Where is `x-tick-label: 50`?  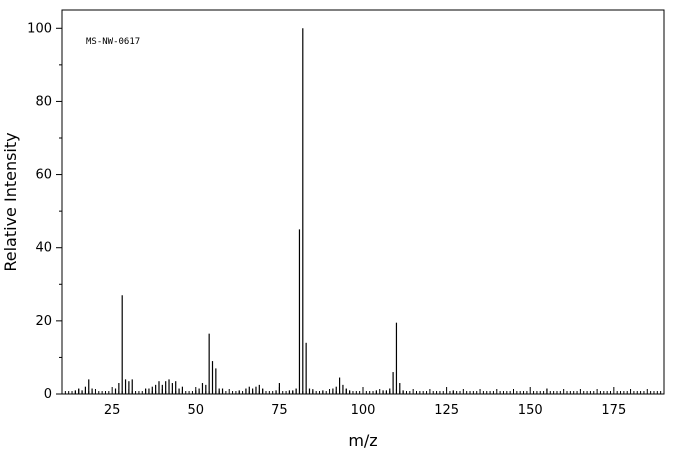
x-tick-label: 50 is located at coordinates (196, 410).